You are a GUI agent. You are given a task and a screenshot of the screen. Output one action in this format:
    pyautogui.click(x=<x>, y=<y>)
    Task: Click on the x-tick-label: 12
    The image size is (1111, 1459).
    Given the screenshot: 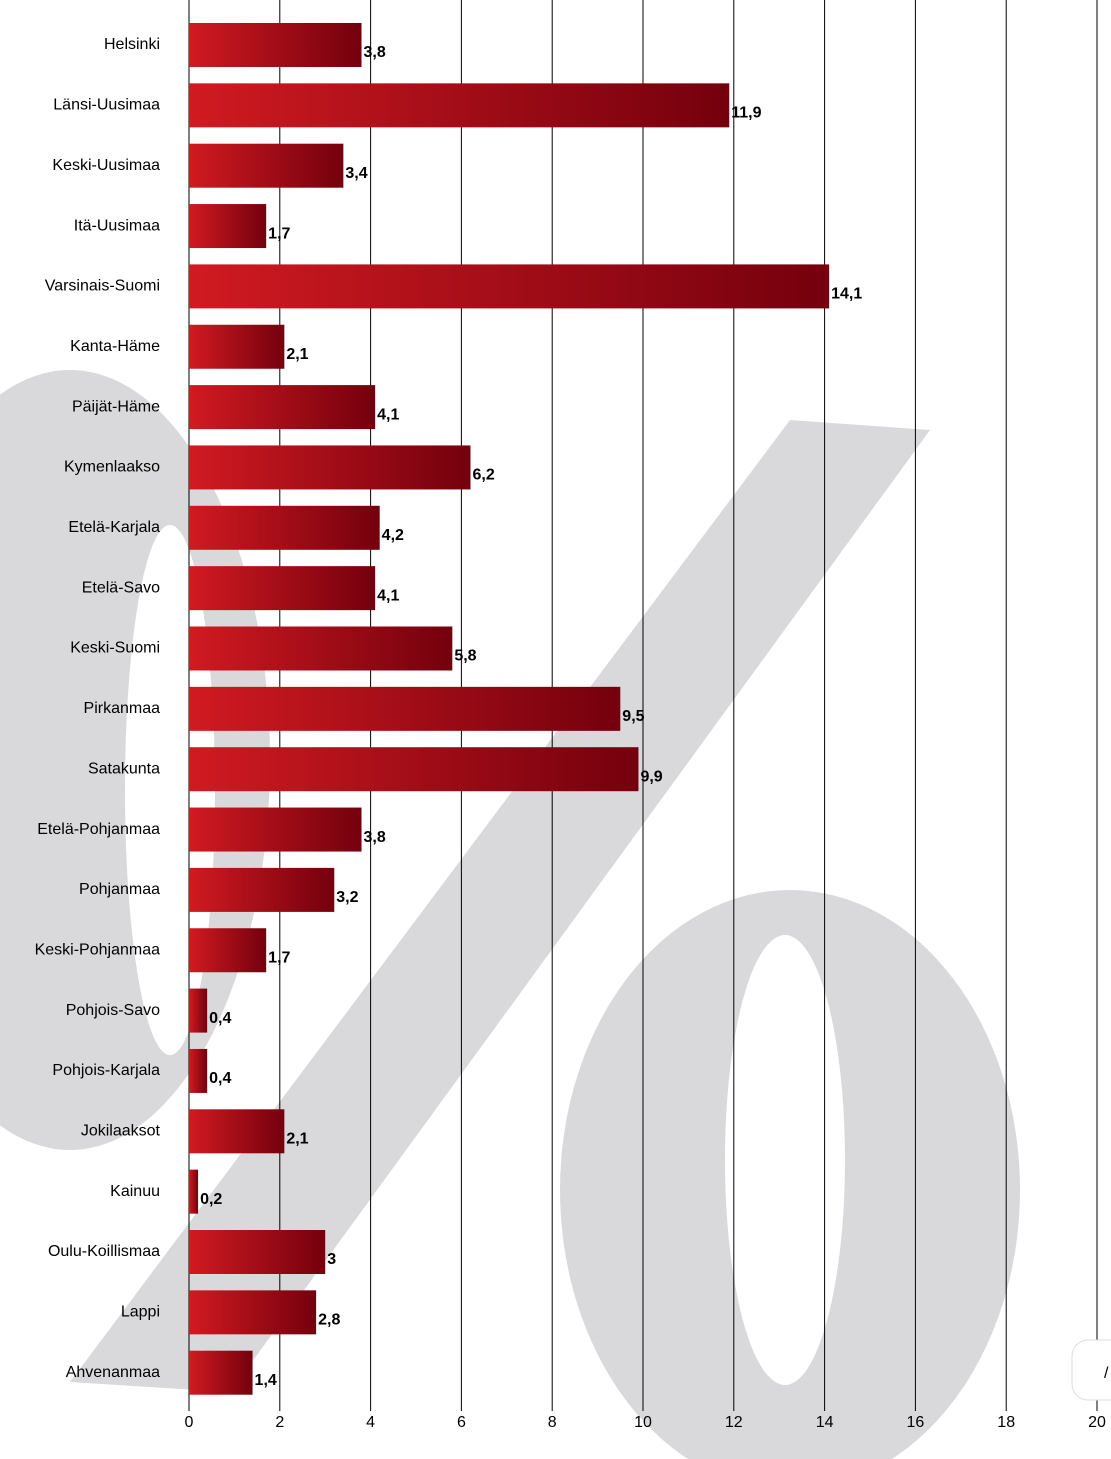 What is the action you would take?
    pyautogui.click(x=734, y=1422)
    